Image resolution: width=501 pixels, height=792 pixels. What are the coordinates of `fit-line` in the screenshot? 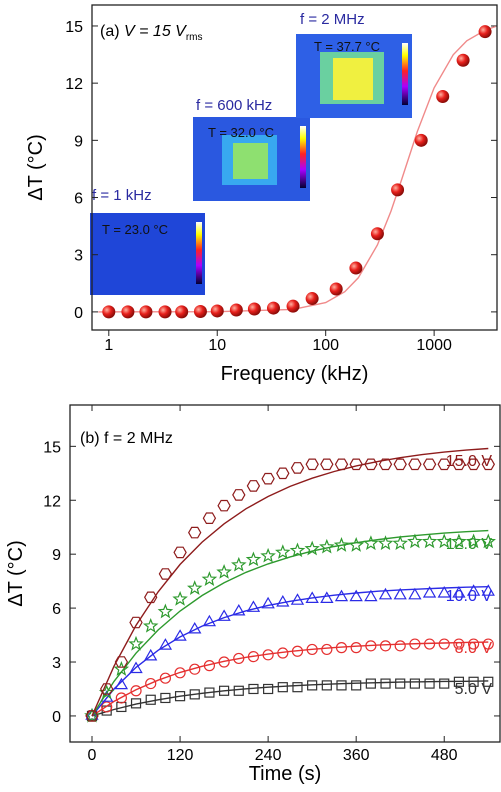 It's located at (290, 651).